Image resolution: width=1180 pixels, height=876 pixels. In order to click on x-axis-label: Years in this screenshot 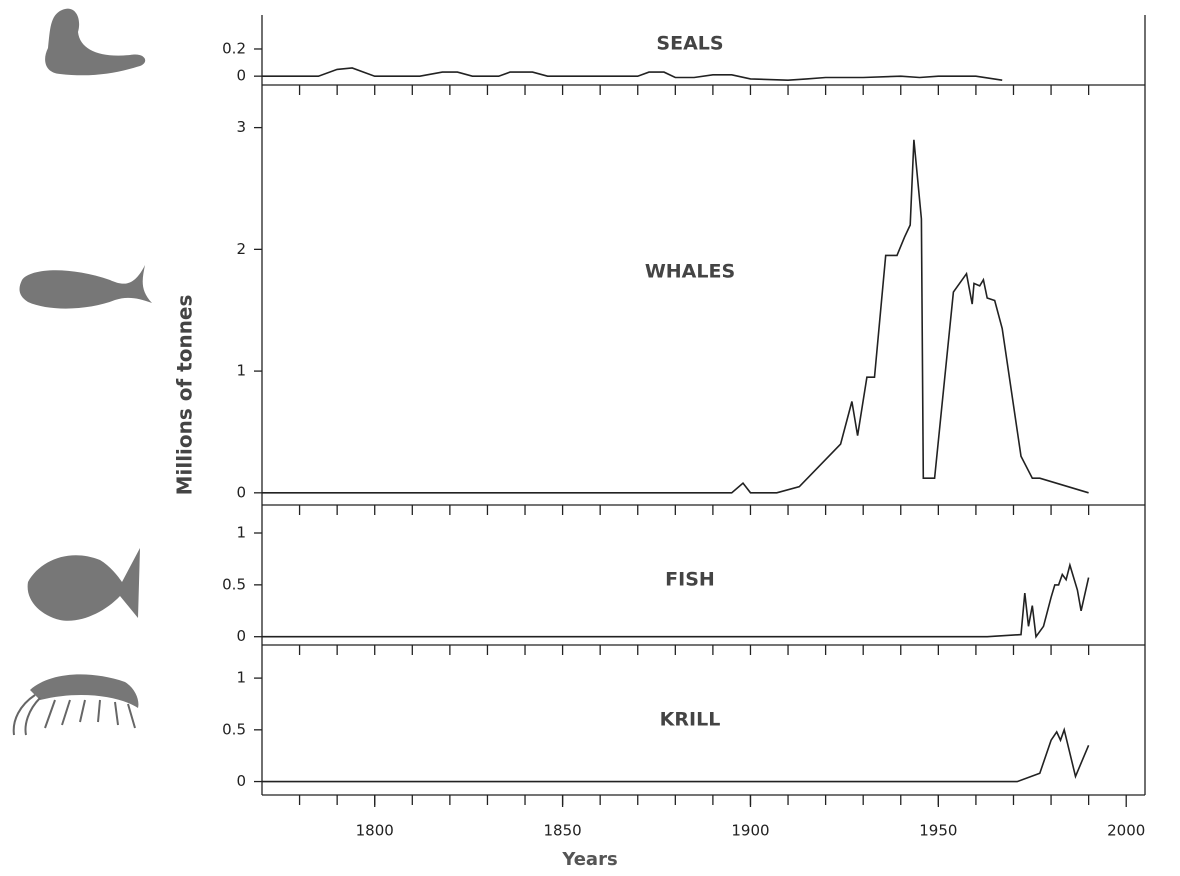, I will do `click(589, 859)`.